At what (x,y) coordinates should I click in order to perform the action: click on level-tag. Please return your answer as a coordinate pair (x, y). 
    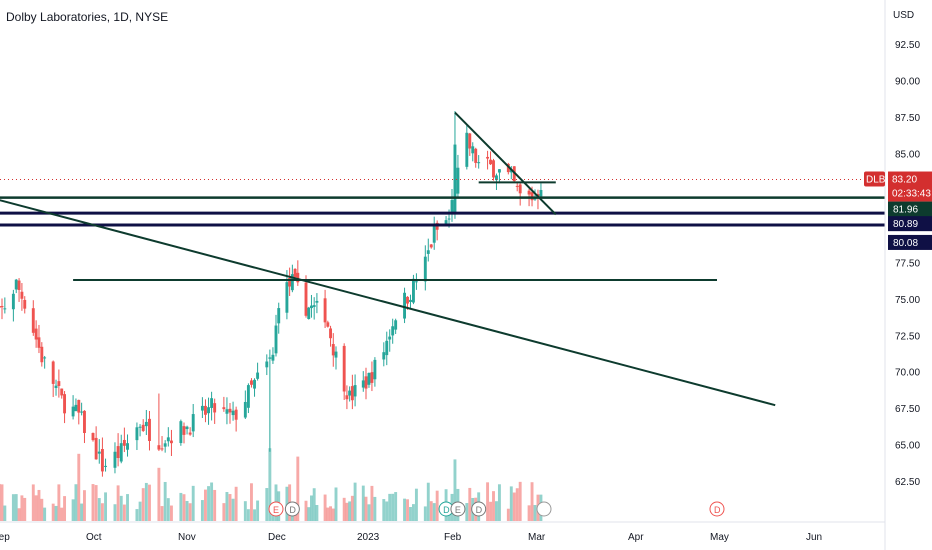
    Looking at the image, I should click on (910, 242).